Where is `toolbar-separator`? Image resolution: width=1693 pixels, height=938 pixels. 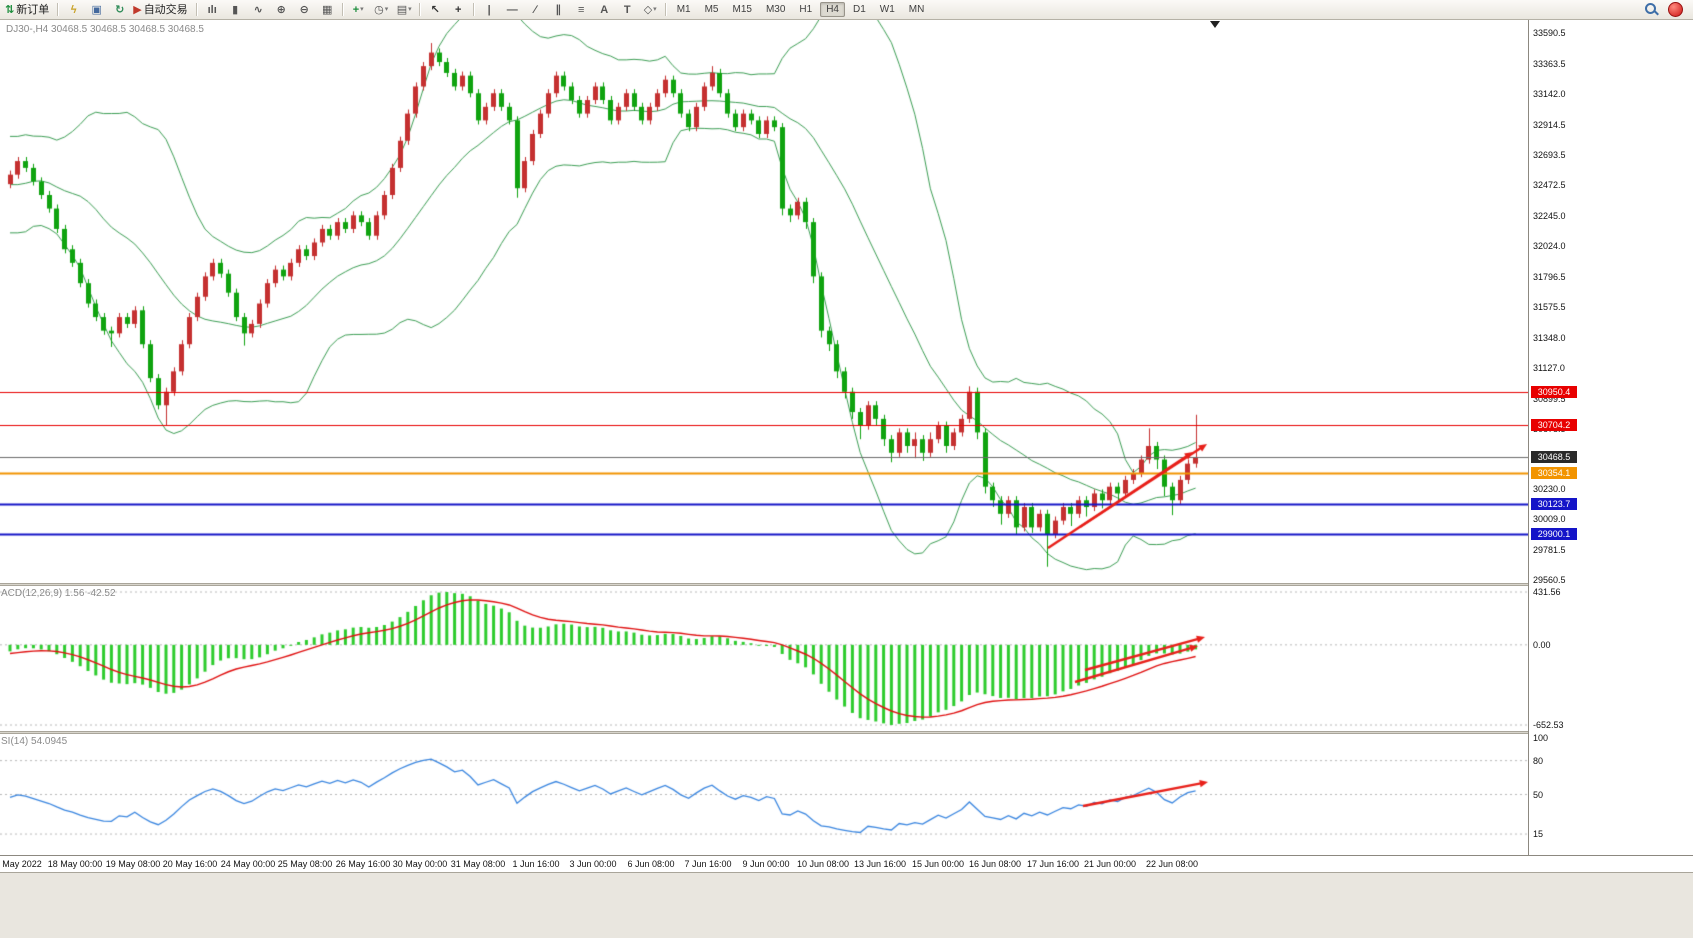
toolbar-separator is located at coordinates (665, 9).